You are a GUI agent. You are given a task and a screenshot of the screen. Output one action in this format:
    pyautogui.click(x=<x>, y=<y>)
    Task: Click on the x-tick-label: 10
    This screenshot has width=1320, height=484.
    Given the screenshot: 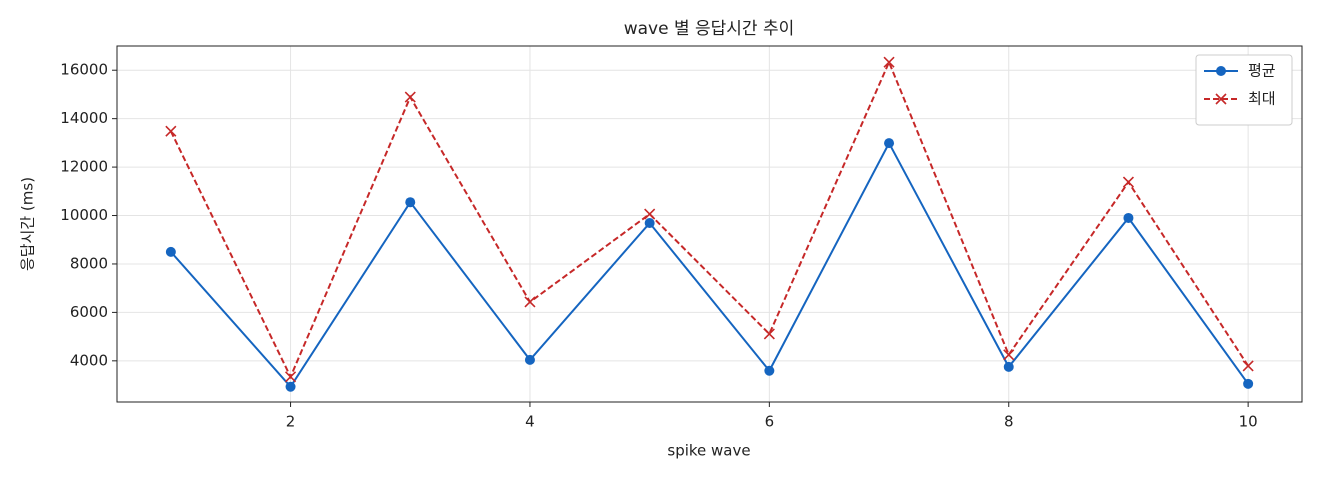 What is the action you would take?
    pyautogui.click(x=1248, y=422)
    